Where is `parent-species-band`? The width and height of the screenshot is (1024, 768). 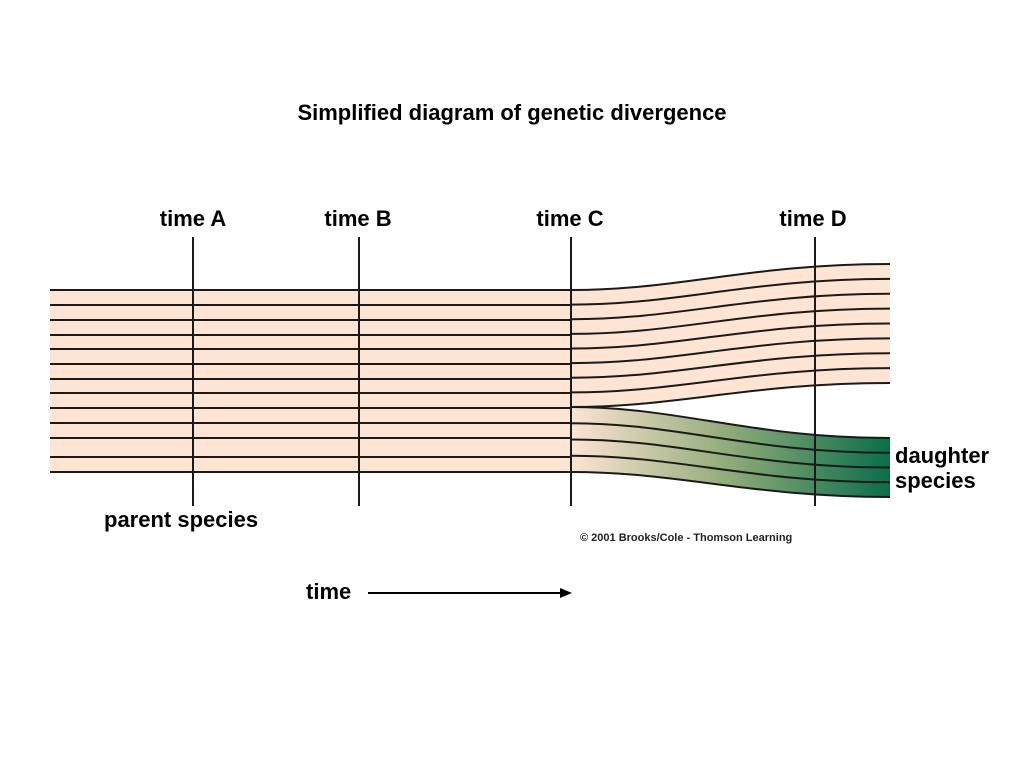 parent-species-band is located at coordinates (310, 381).